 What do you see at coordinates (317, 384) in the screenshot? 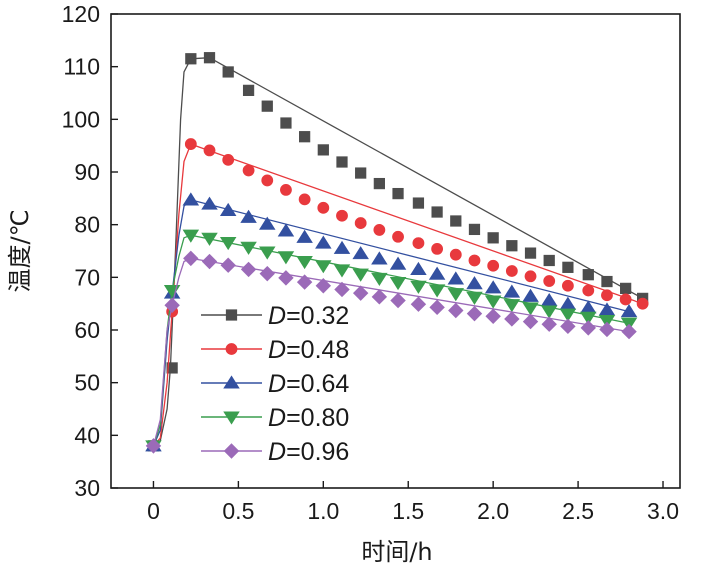
I see `legend-value: =0.64` at bounding box center [317, 384].